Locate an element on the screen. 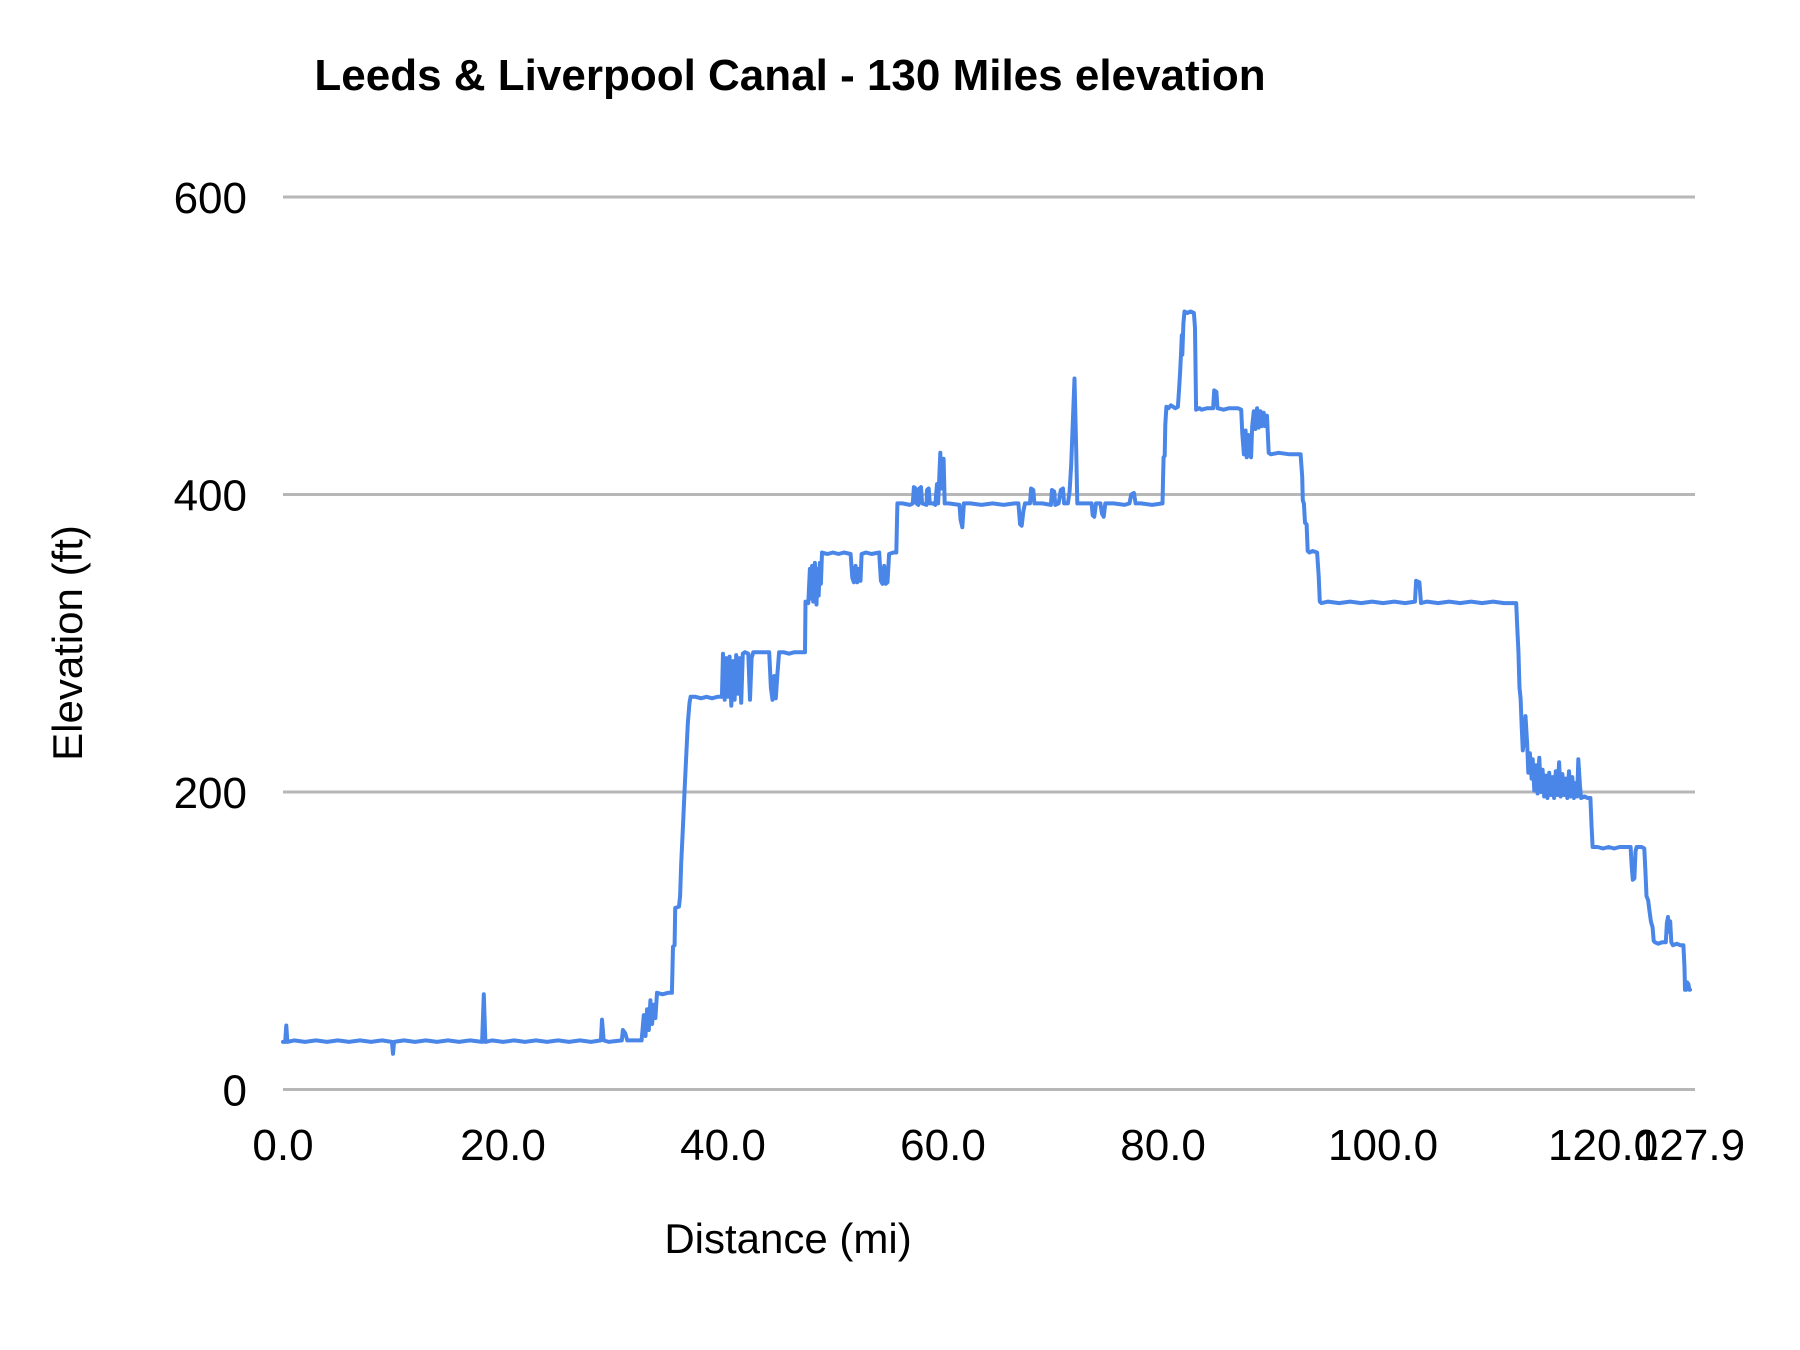 The height and width of the screenshot is (1350, 1800). x-tick-label-120.0: 120.0 is located at coordinates (1603, 1145).